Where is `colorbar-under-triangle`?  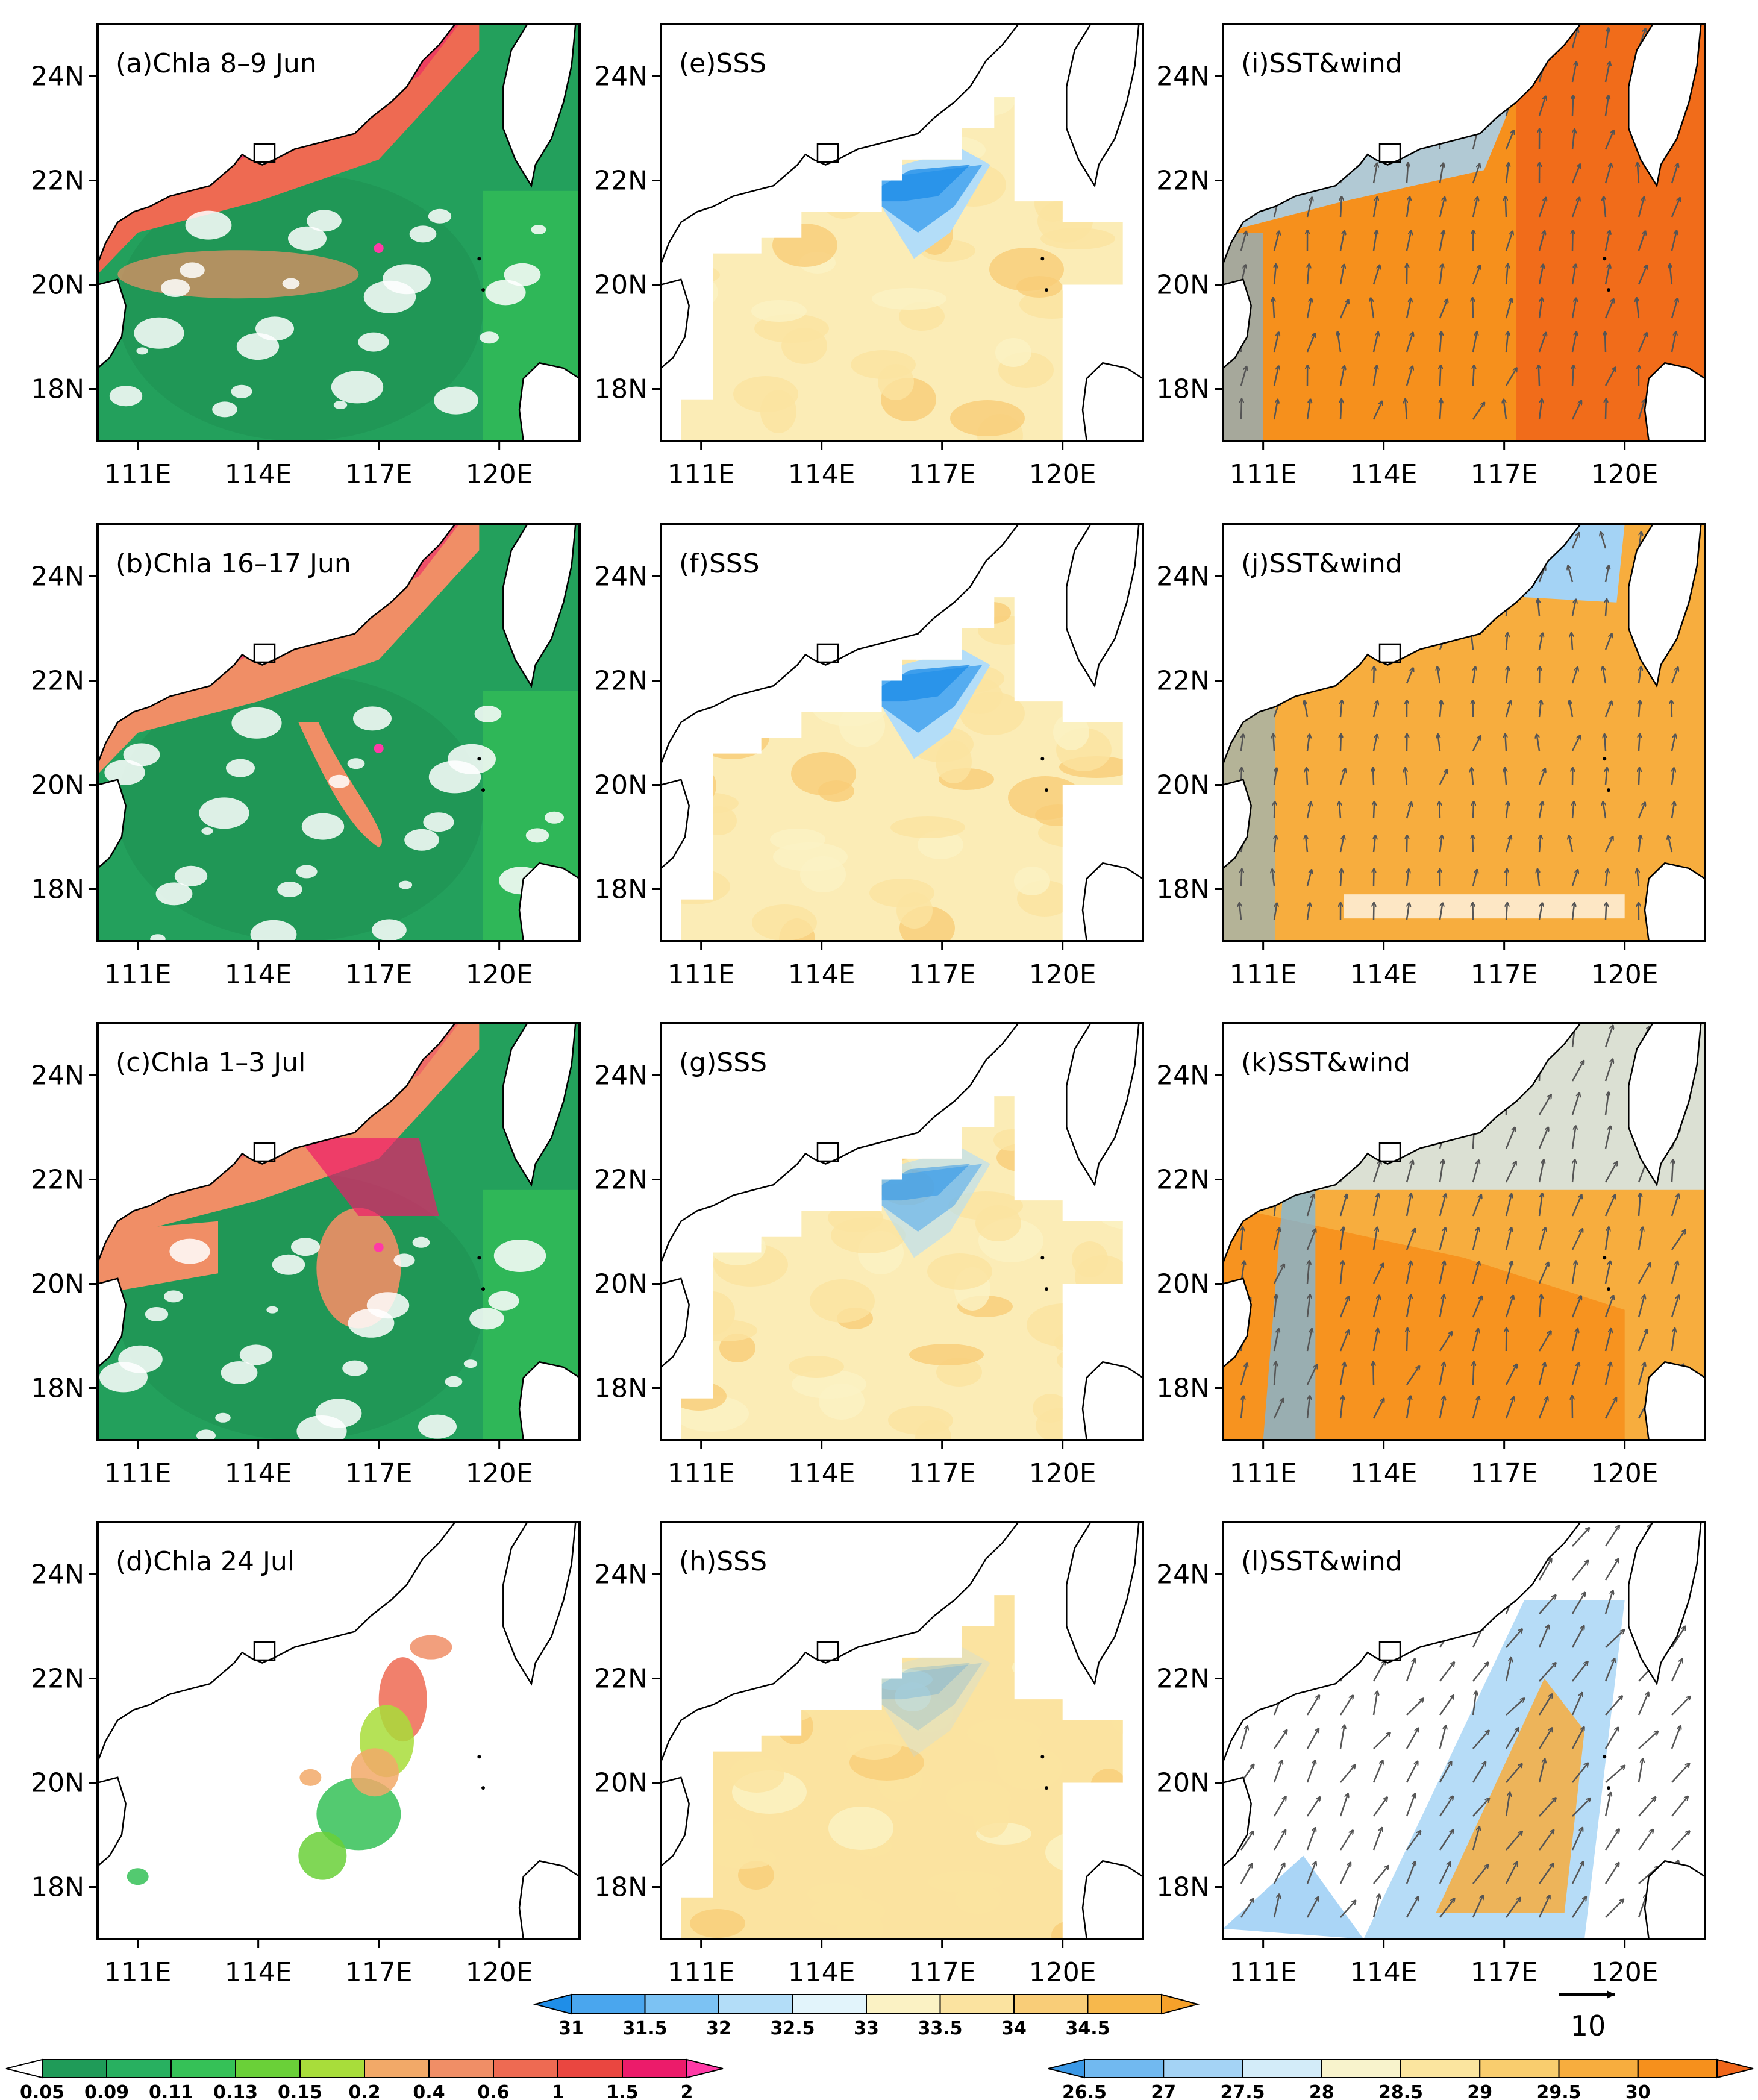 colorbar-under-triangle is located at coordinates (24, 2068).